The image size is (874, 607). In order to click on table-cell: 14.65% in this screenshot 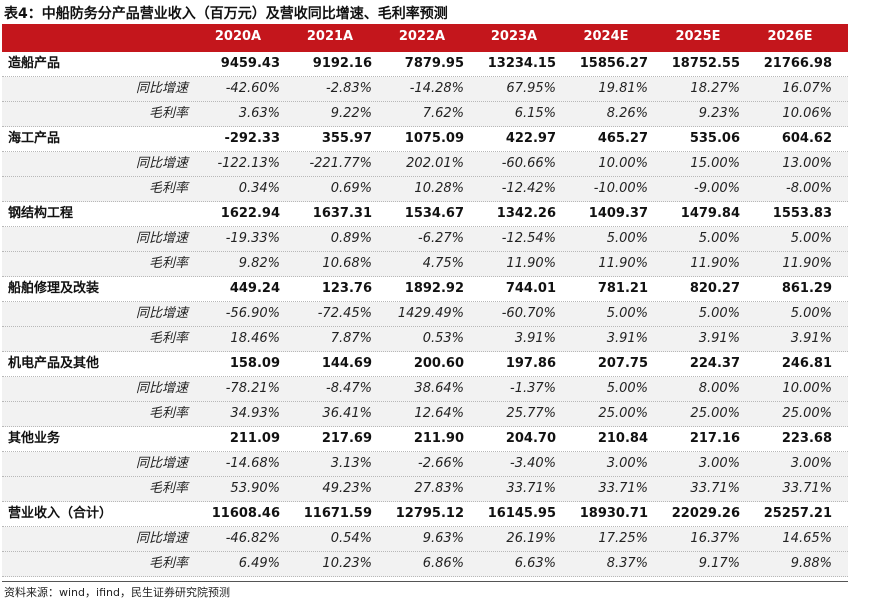, I will do `click(807, 538)`.